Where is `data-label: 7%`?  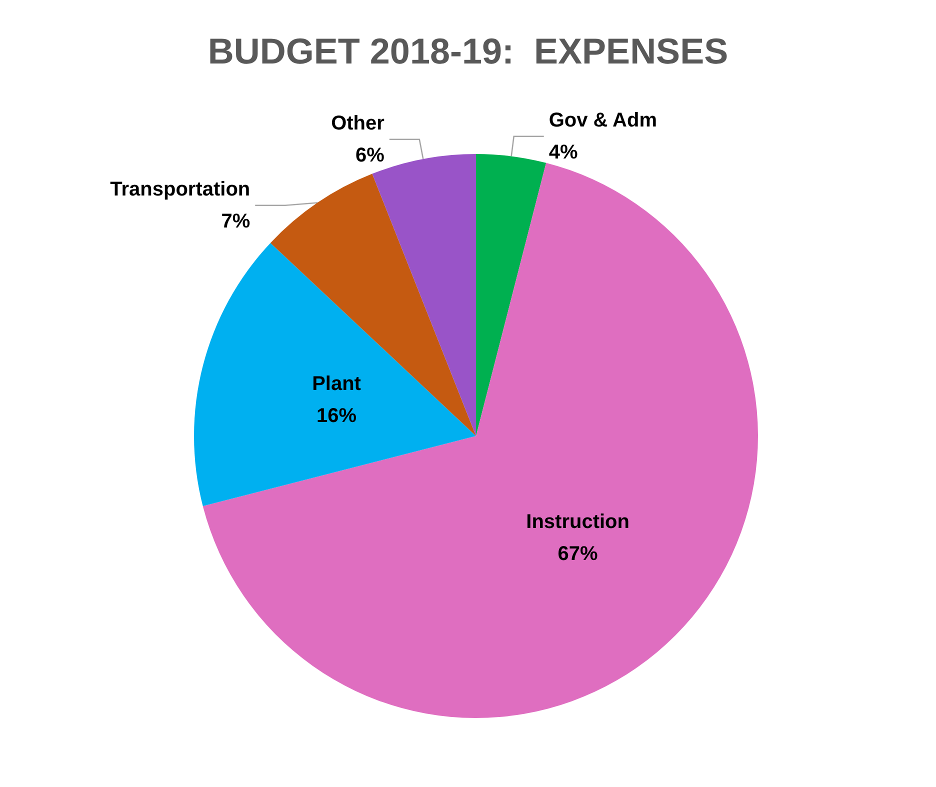 data-label: 7% is located at coordinates (235, 221).